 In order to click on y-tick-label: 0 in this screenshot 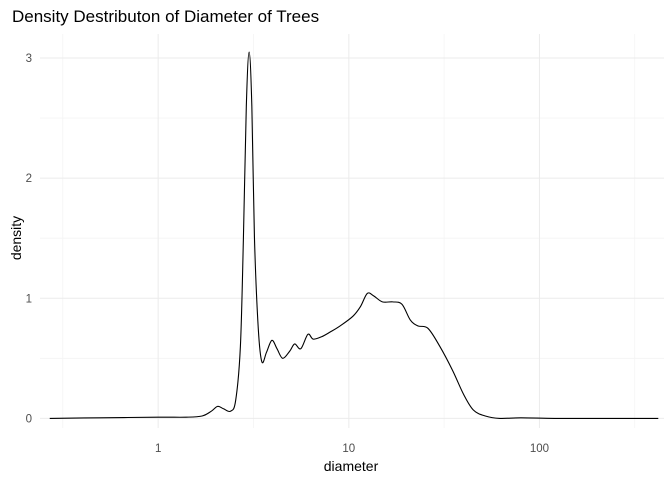, I will do `click(29, 419)`.